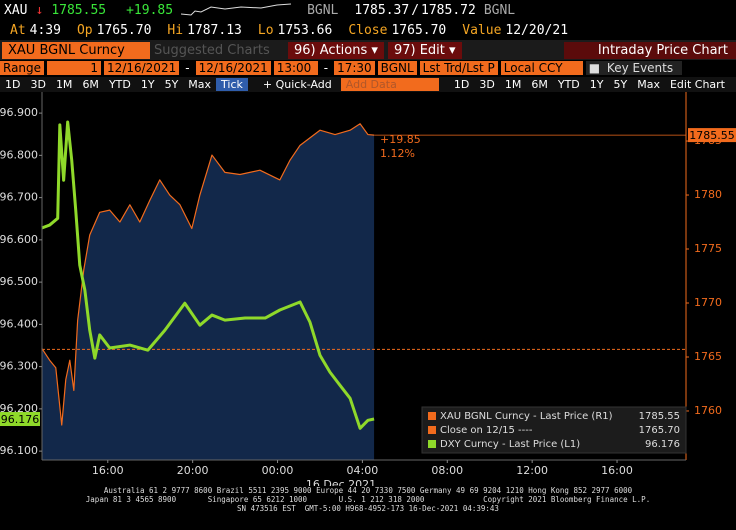 This screenshot has height=530, width=736. I want to click on price-tag-label: 1785.55, so click(712, 135).